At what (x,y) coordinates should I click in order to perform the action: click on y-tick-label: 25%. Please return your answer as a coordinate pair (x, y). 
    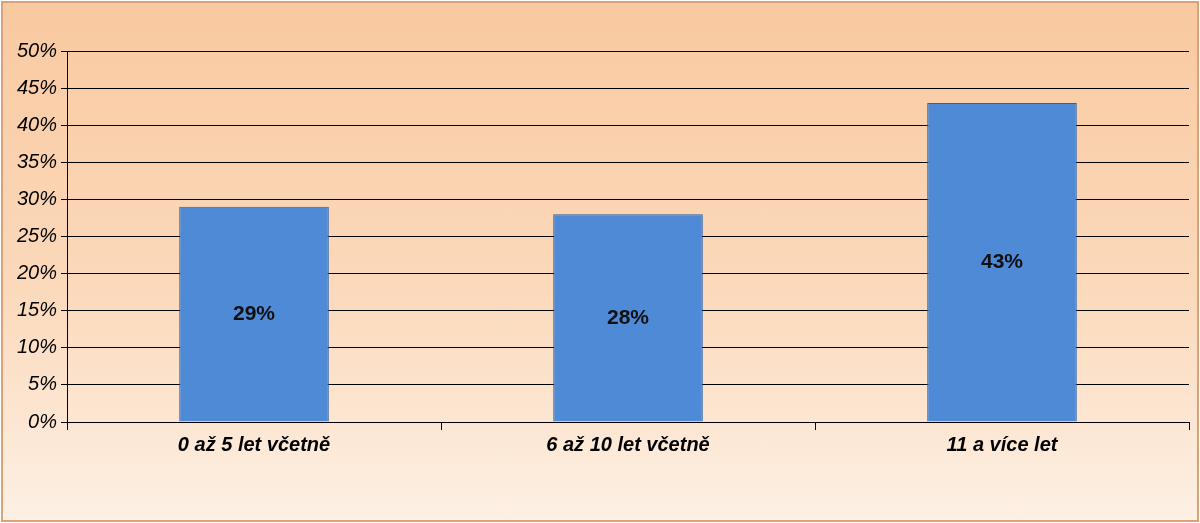
    Looking at the image, I should click on (37, 235).